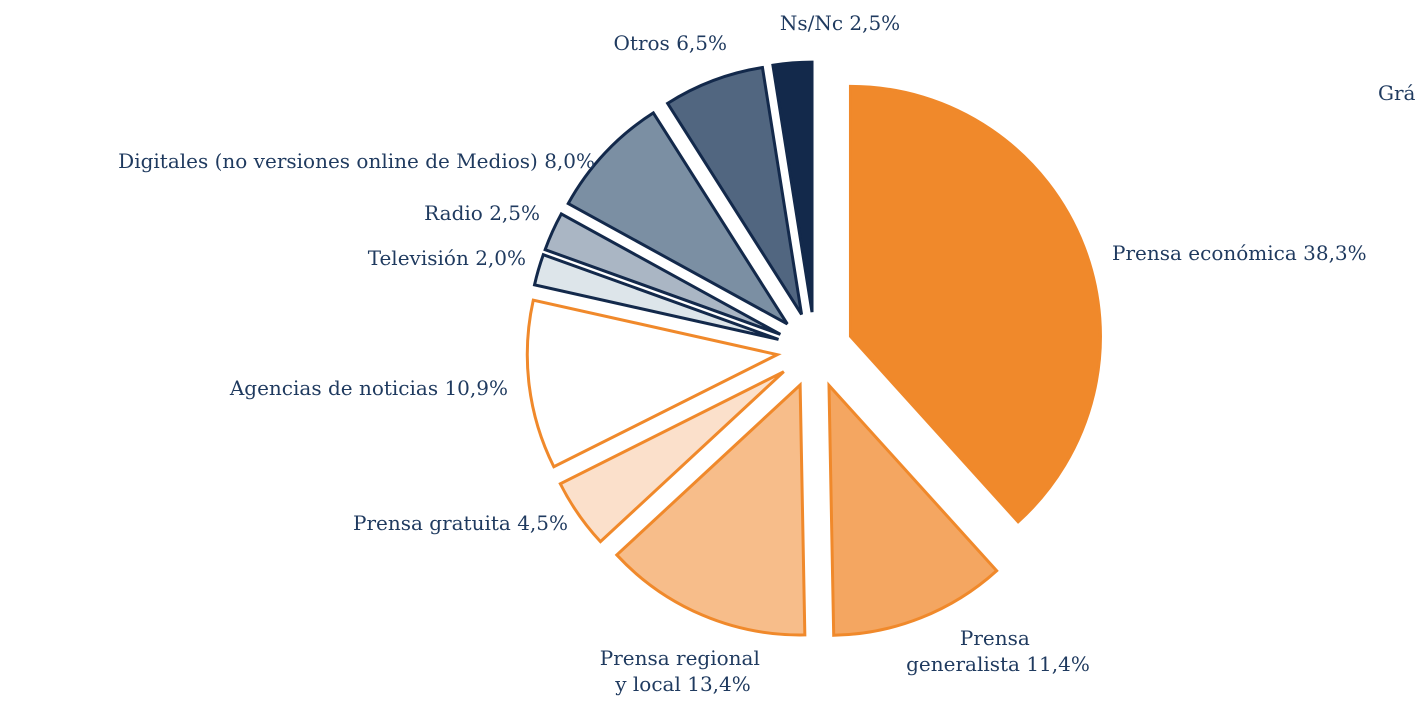 The height and width of the screenshot is (707, 1423). I want to click on slice-category: Prensa regional y local, so click(683, 671).